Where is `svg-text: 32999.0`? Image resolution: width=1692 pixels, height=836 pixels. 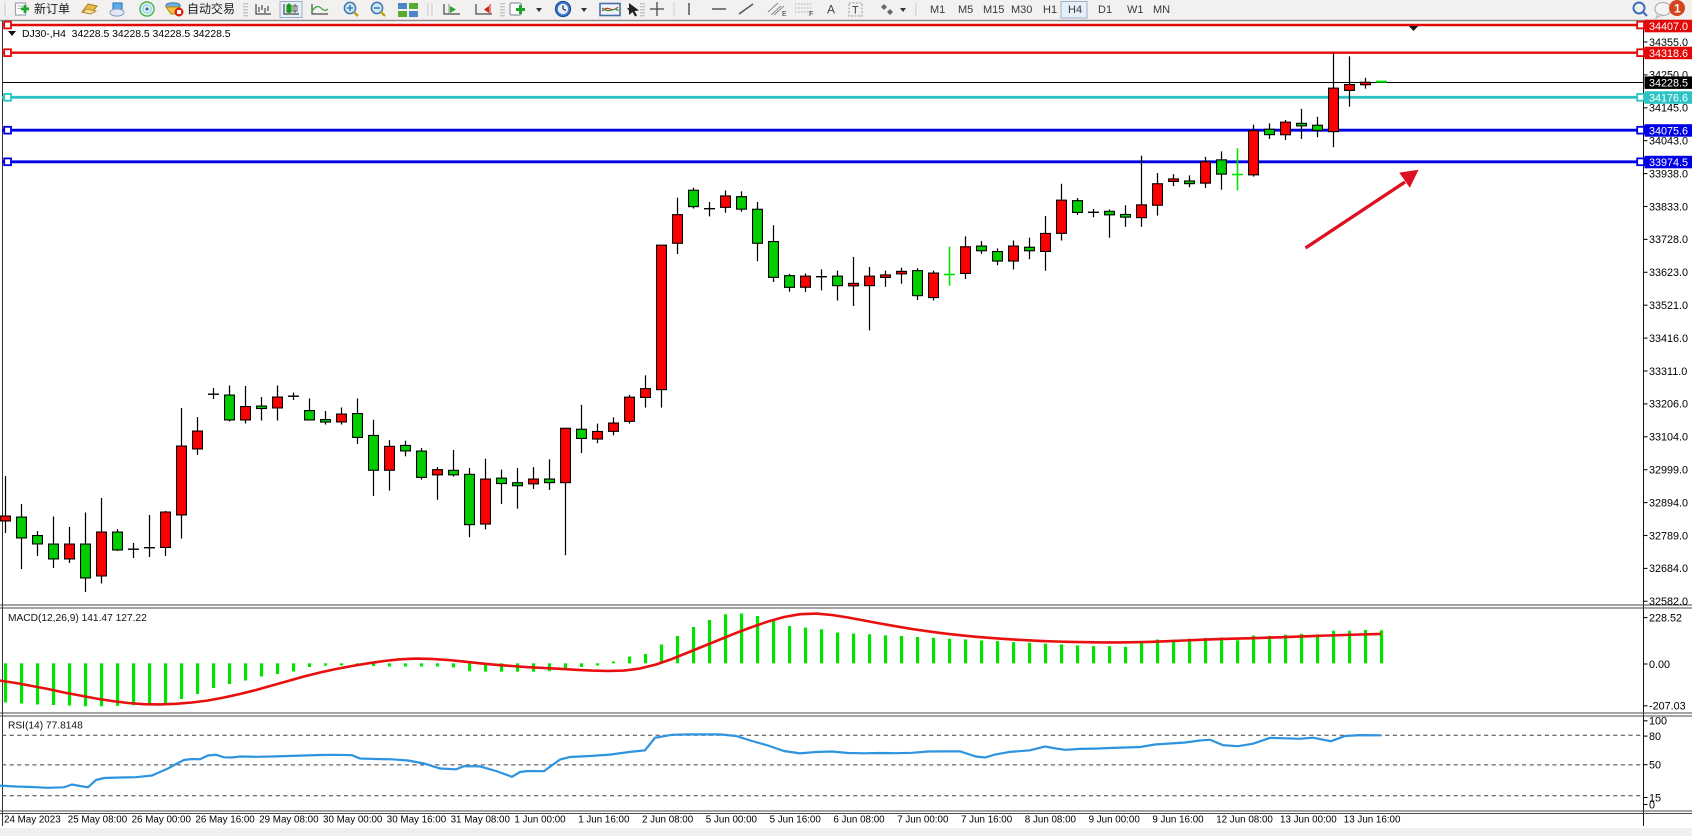 svg-text: 32999.0 is located at coordinates (1668, 471).